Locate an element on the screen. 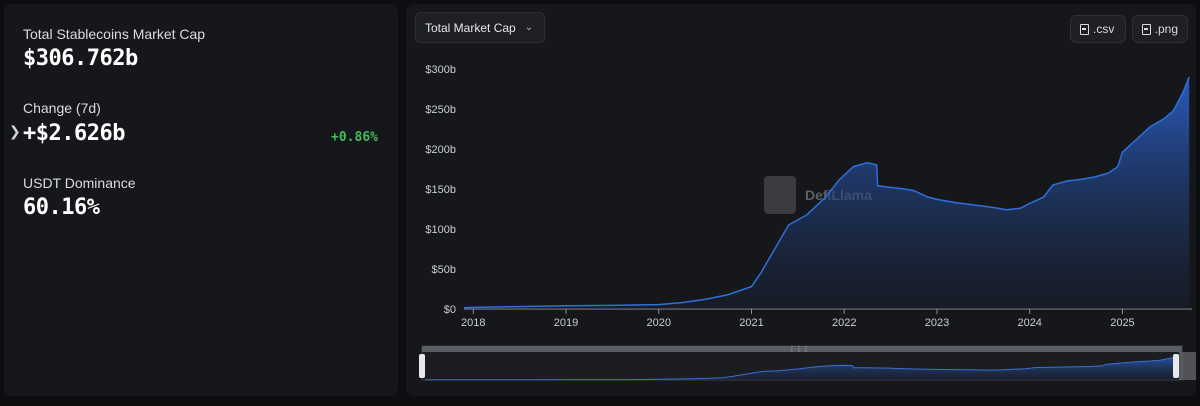 Image resolution: width=1200 pixels, height=406 pixels. range-slider-overflow is located at coordinates (1187, 366).